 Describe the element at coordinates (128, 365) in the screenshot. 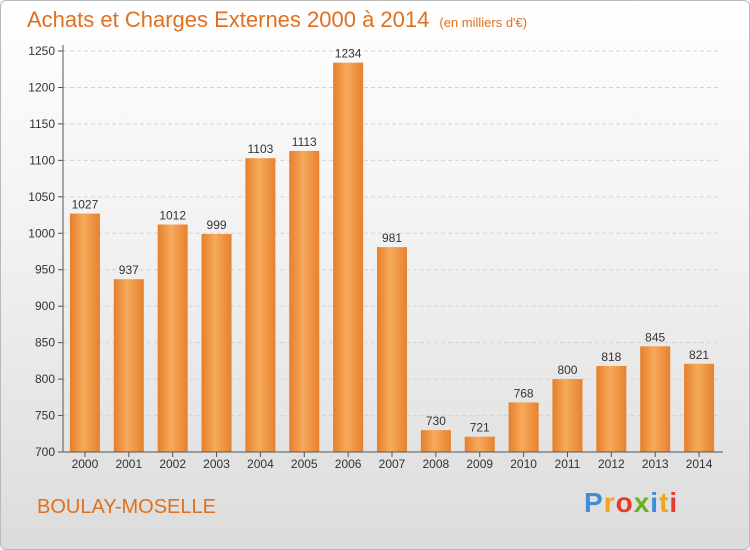

I see `bar-2001` at that location.